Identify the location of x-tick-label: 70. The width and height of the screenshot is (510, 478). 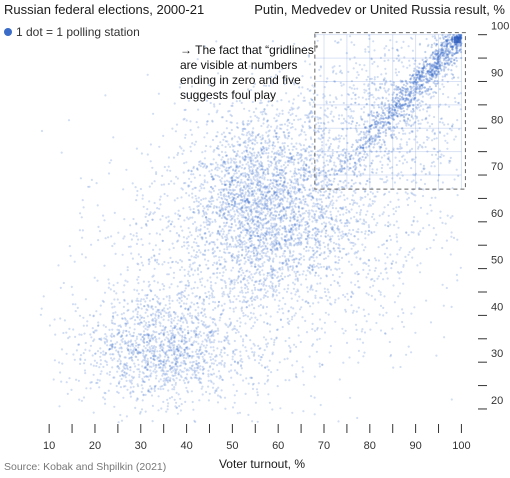
(324, 446).